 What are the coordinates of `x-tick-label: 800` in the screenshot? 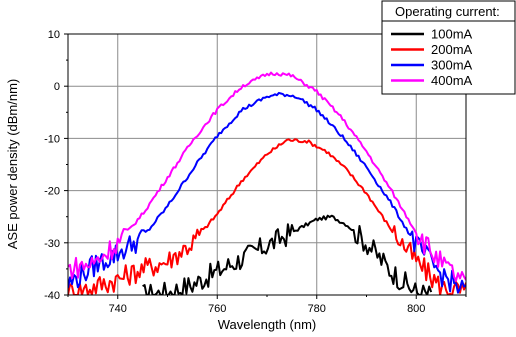 It's located at (416, 309).